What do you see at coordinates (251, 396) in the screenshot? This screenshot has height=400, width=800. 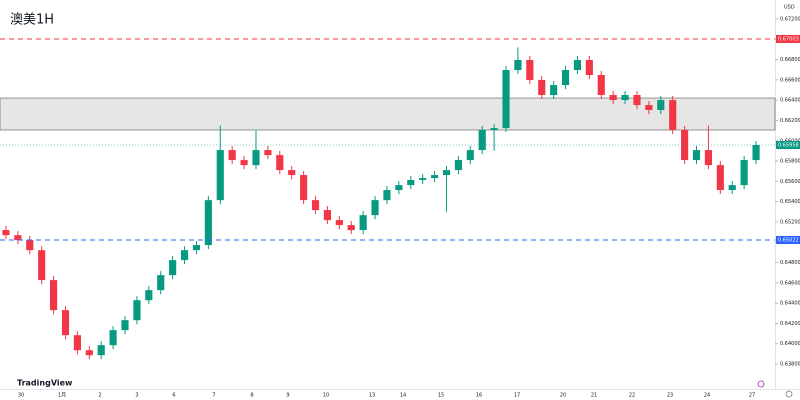 I see `x-tick-label: 8` at bounding box center [251, 396].